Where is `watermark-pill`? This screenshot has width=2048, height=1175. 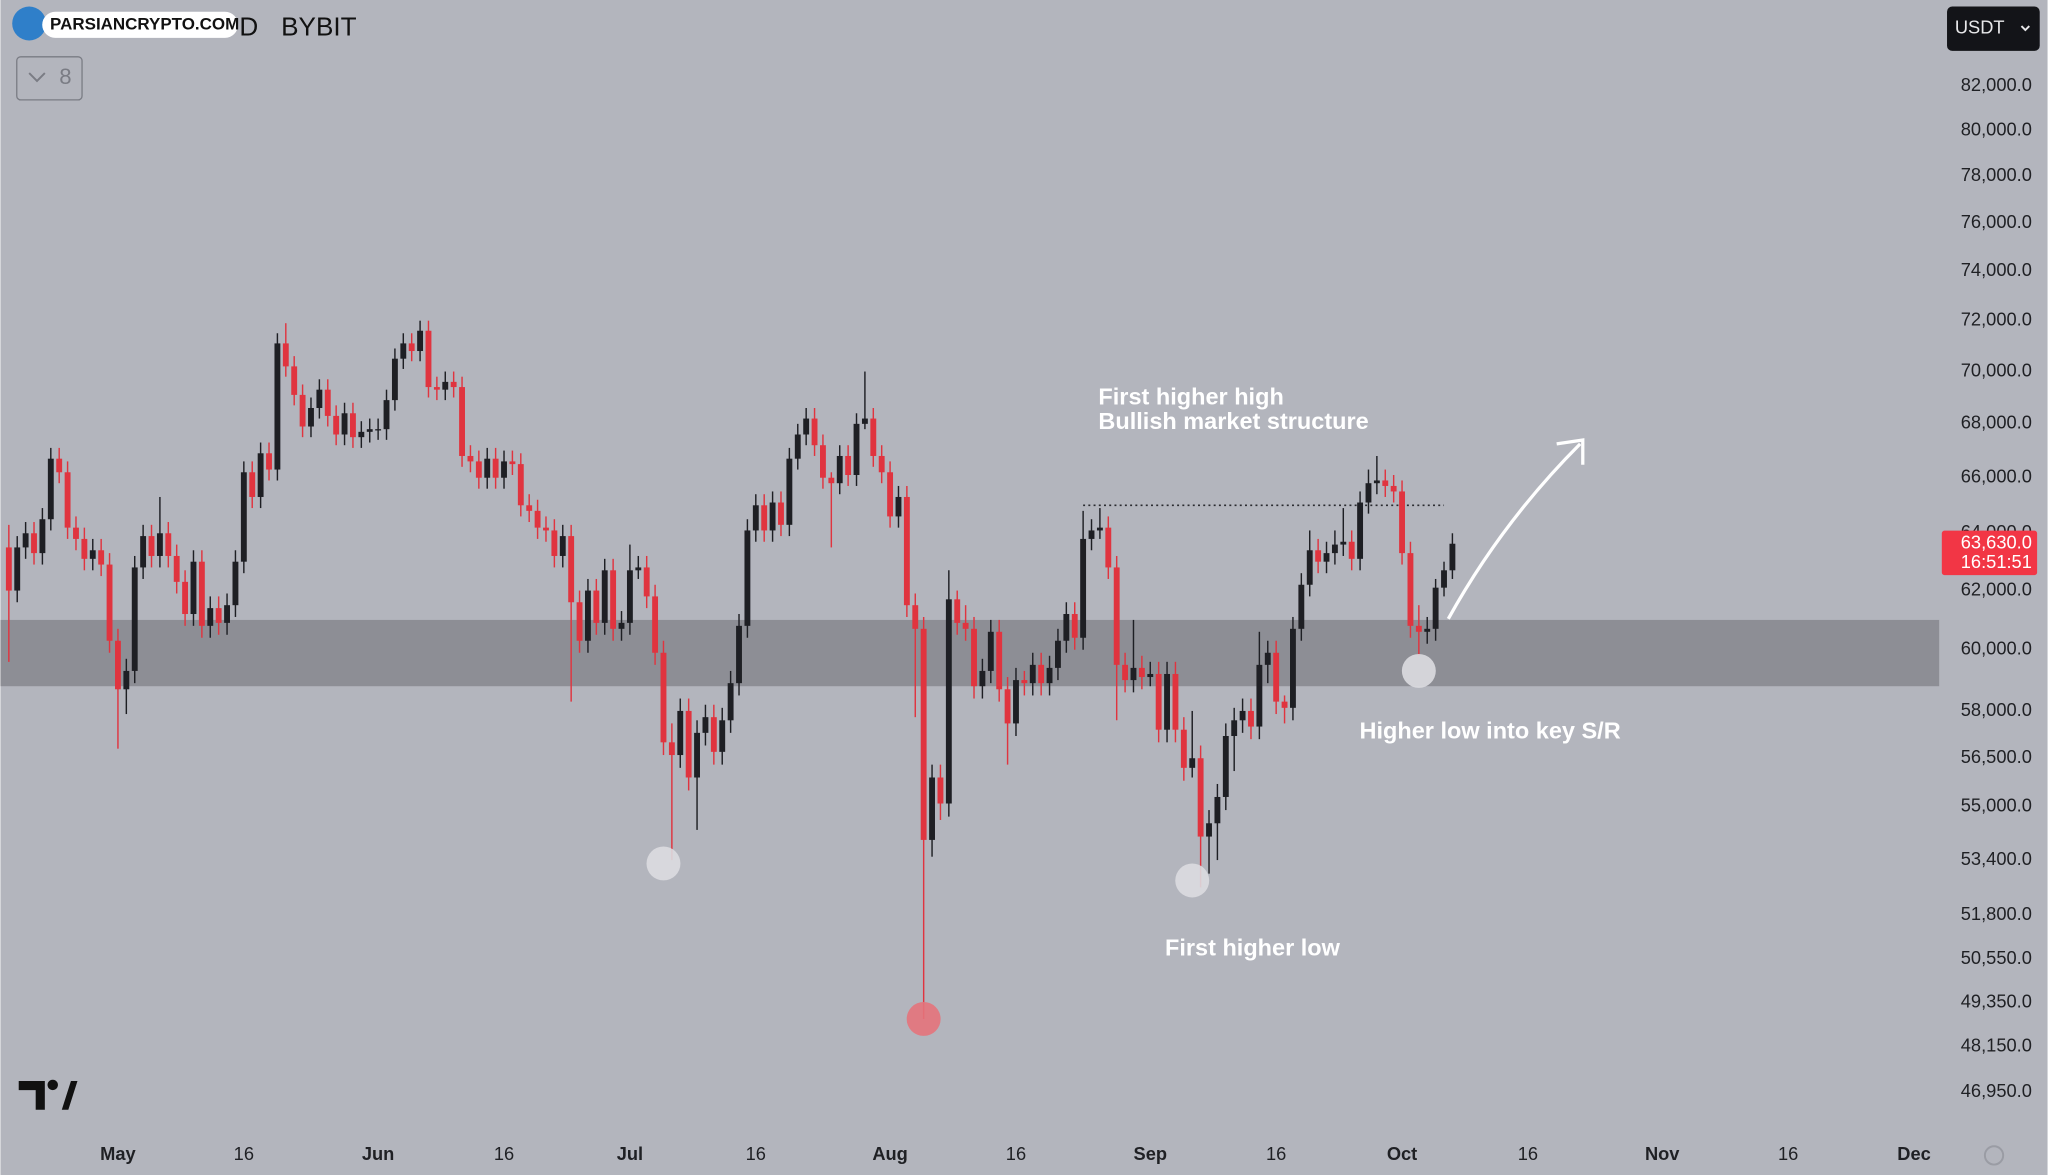 watermark-pill is located at coordinates (140, 24).